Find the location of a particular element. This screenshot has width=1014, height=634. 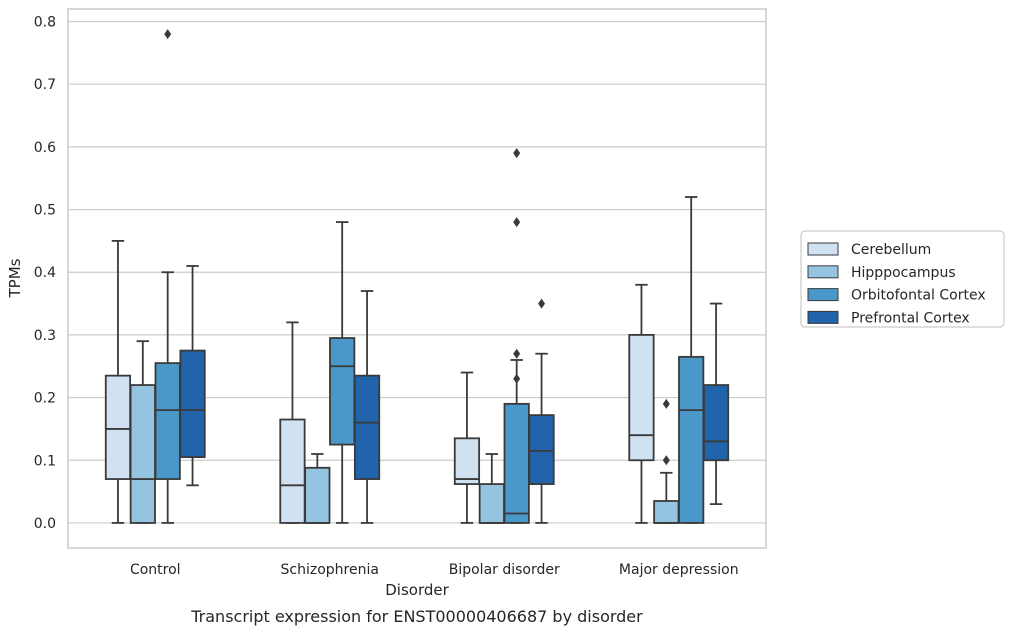

box-orbitofontal-cortex-major-depression is located at coordinates (691, 360).